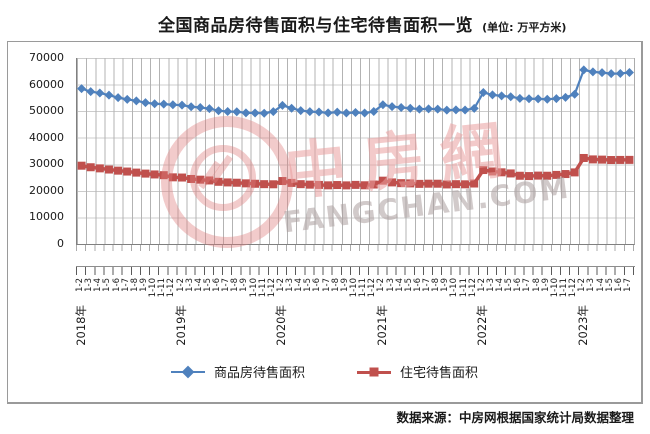  Describe the element at coordinates (46, 57) in the screenshot. I see `y-axis-tick-label: 70000` at that location.